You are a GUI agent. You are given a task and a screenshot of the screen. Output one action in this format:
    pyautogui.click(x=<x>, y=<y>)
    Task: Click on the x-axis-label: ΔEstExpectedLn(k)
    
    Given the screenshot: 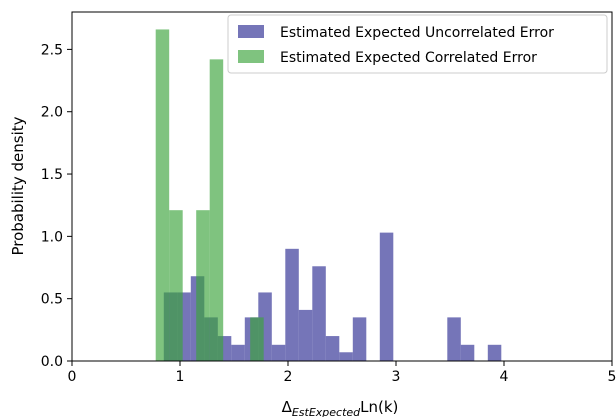 What is the action you would take?
    pyautogui.click(x=340, y=407)
    